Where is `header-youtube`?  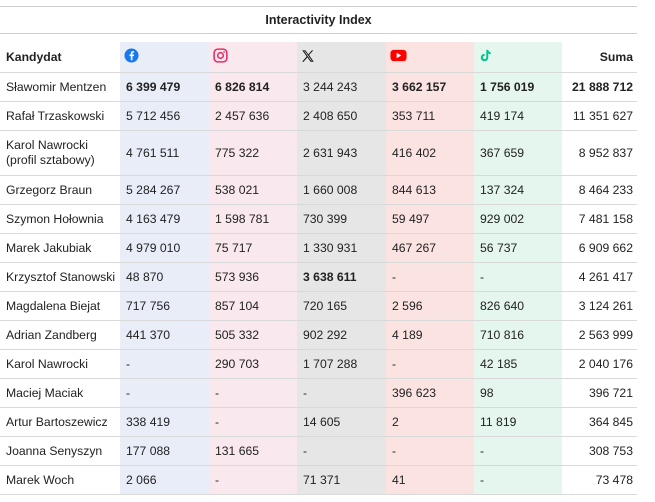 header-youtube is located at coordinates (430, 57).